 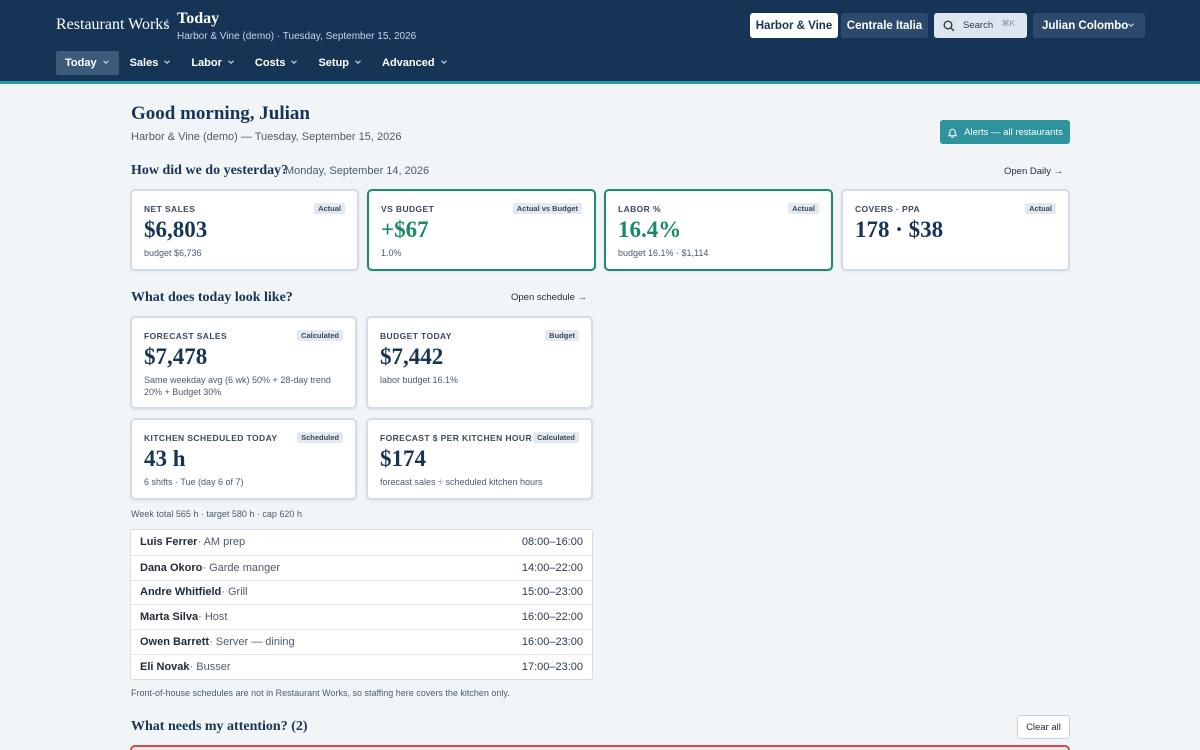 I want to click on page-title: Today, so click(x=198, y=18).